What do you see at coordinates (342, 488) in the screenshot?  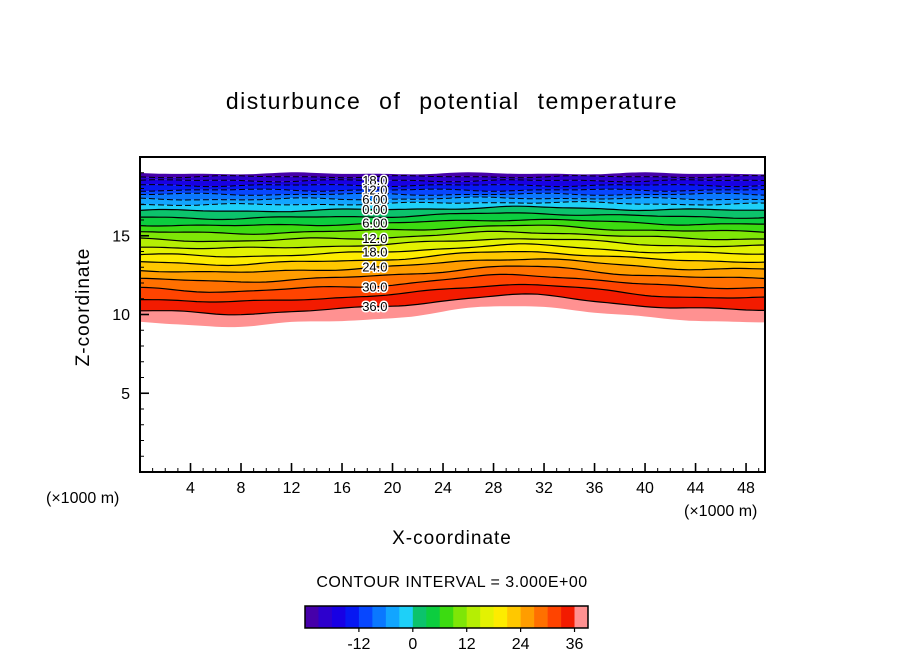 I see `x-tick-label: 16` at bounding box center [342, 488].